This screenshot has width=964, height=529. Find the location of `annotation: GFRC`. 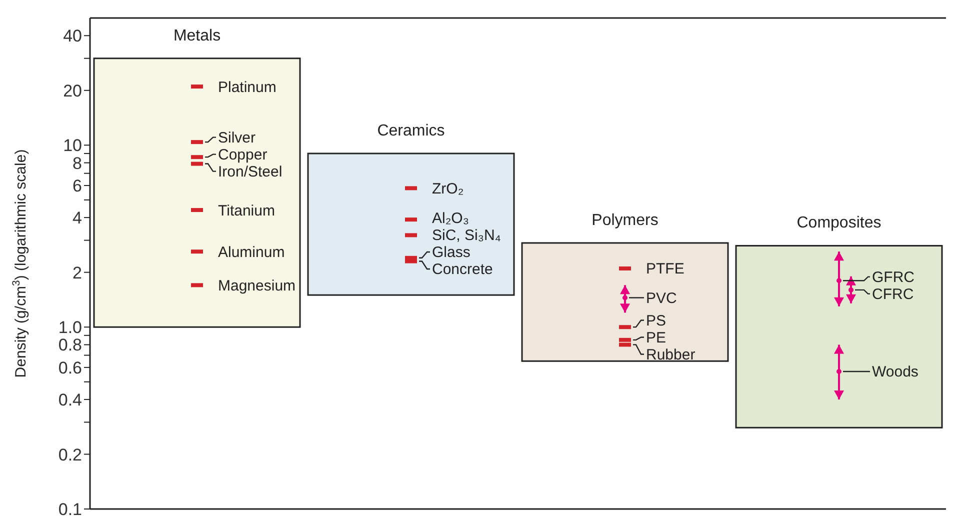

annotation: GFRC is located at coordinates (893, 277).